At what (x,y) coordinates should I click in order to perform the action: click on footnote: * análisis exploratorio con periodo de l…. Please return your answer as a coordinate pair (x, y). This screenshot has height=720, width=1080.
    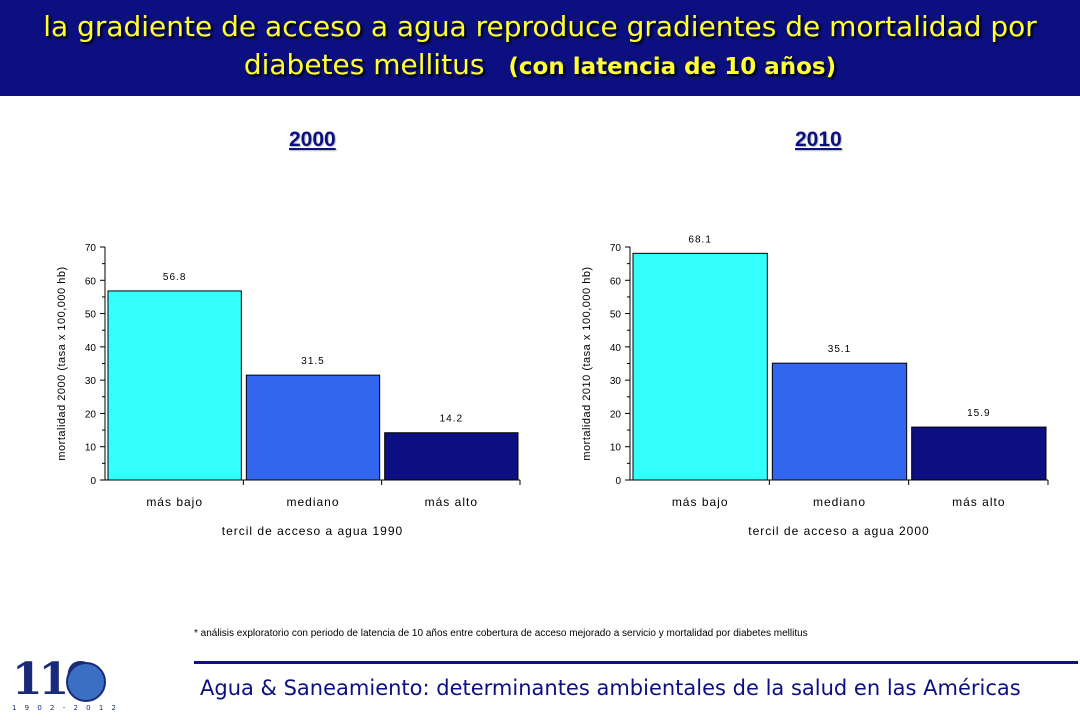
    Looking at the image, I should click on (501, 633).